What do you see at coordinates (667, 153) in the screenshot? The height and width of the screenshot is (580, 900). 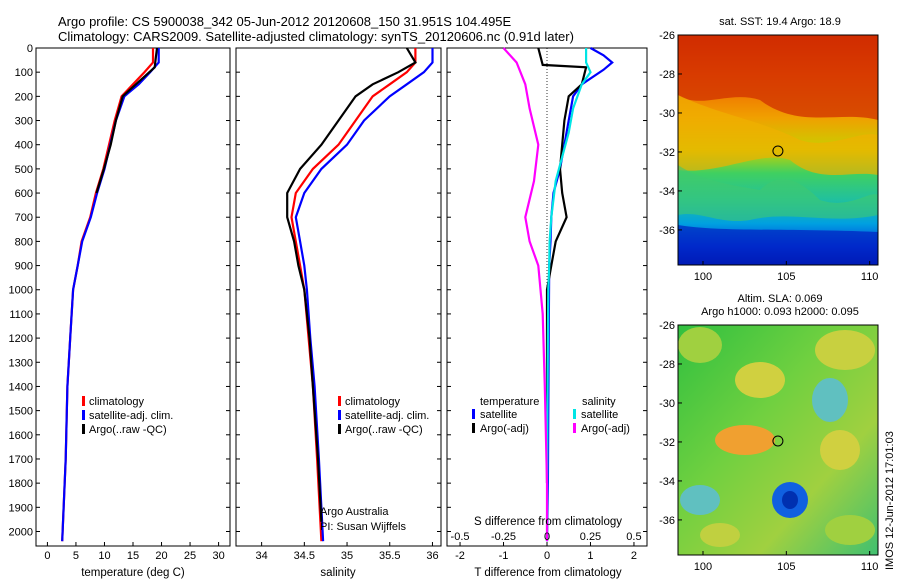 I see `sst-map-ytick-label: -32` at bounding box center [667, 153].